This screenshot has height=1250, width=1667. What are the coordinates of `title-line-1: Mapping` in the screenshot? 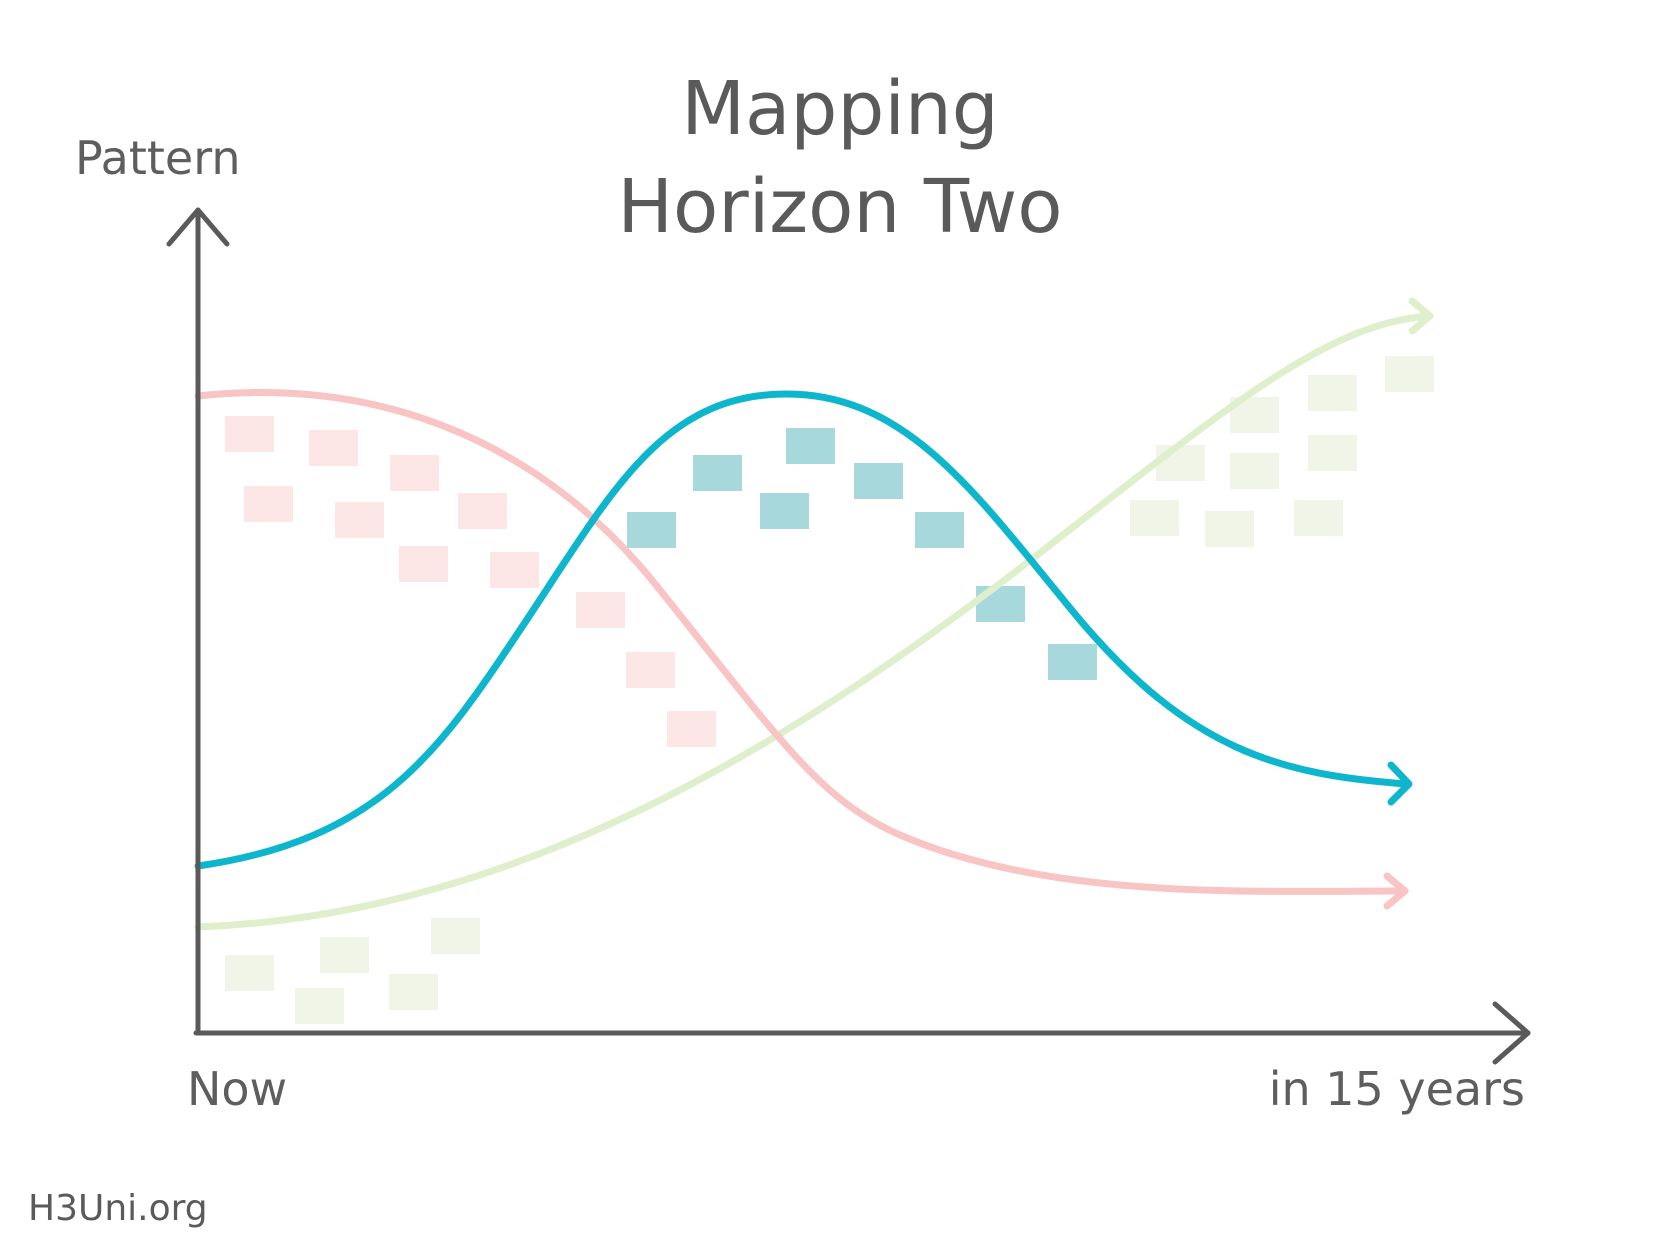 It's located at (840, 109).